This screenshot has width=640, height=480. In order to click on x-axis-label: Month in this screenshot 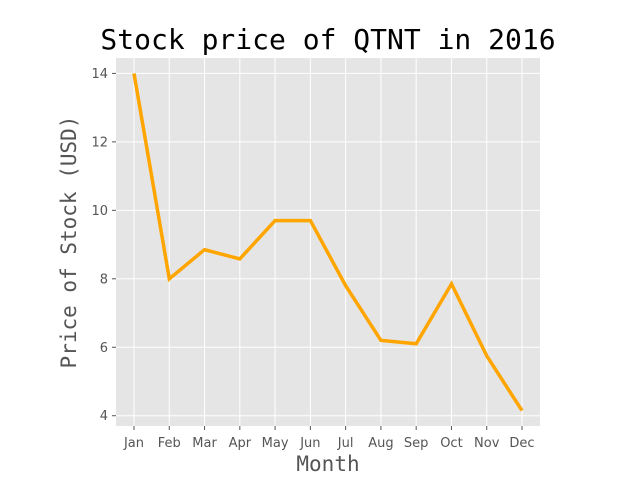, I will do `click(327, 464)`.